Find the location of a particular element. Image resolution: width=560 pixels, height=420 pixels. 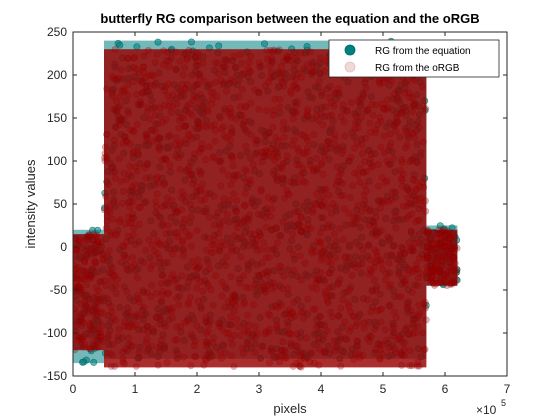

y-tick-label: 250 is located at coordinates (57, 32).